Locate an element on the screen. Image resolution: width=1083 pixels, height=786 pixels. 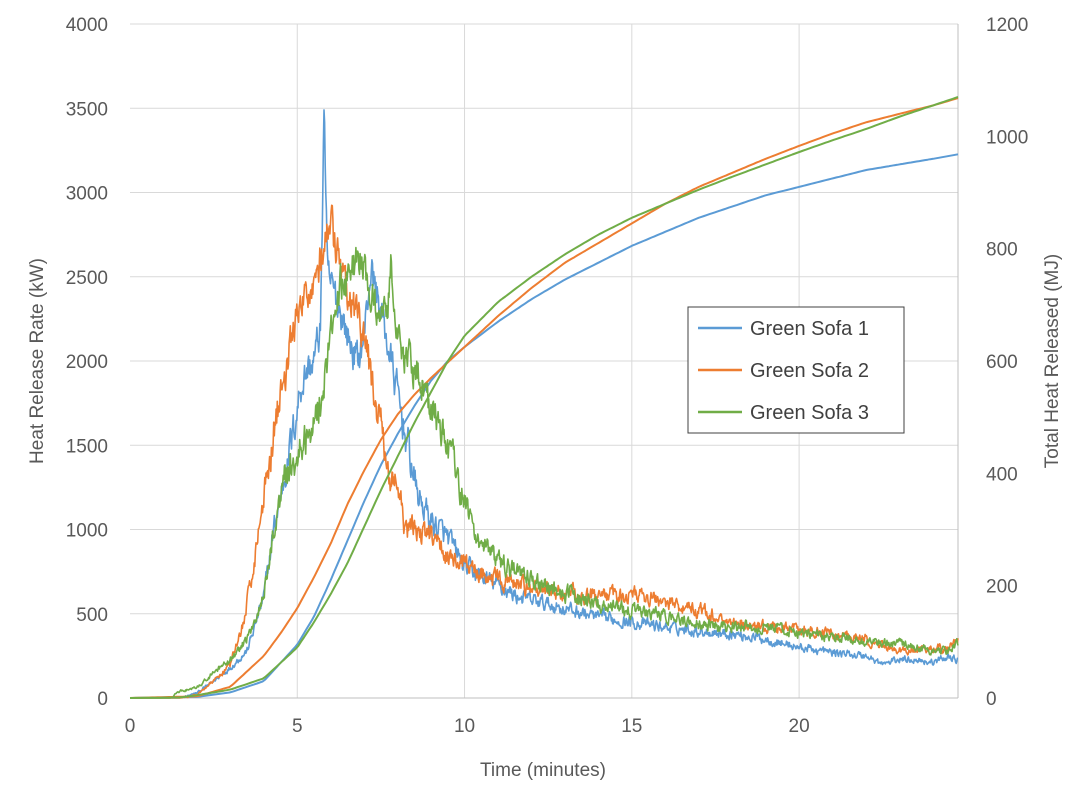
legend-label-3: Green Sofa 3 is located at coordinates (809, 413).